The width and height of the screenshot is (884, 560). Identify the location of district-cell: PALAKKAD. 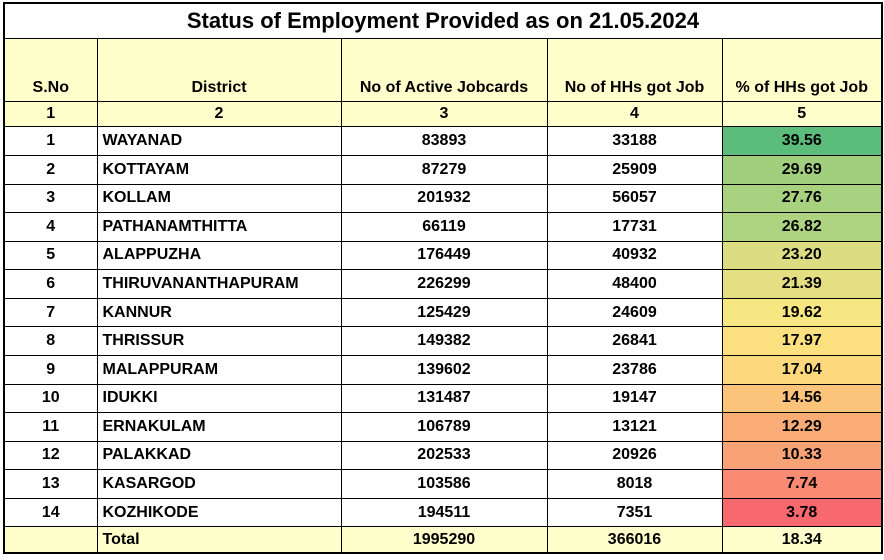
(219, 455).